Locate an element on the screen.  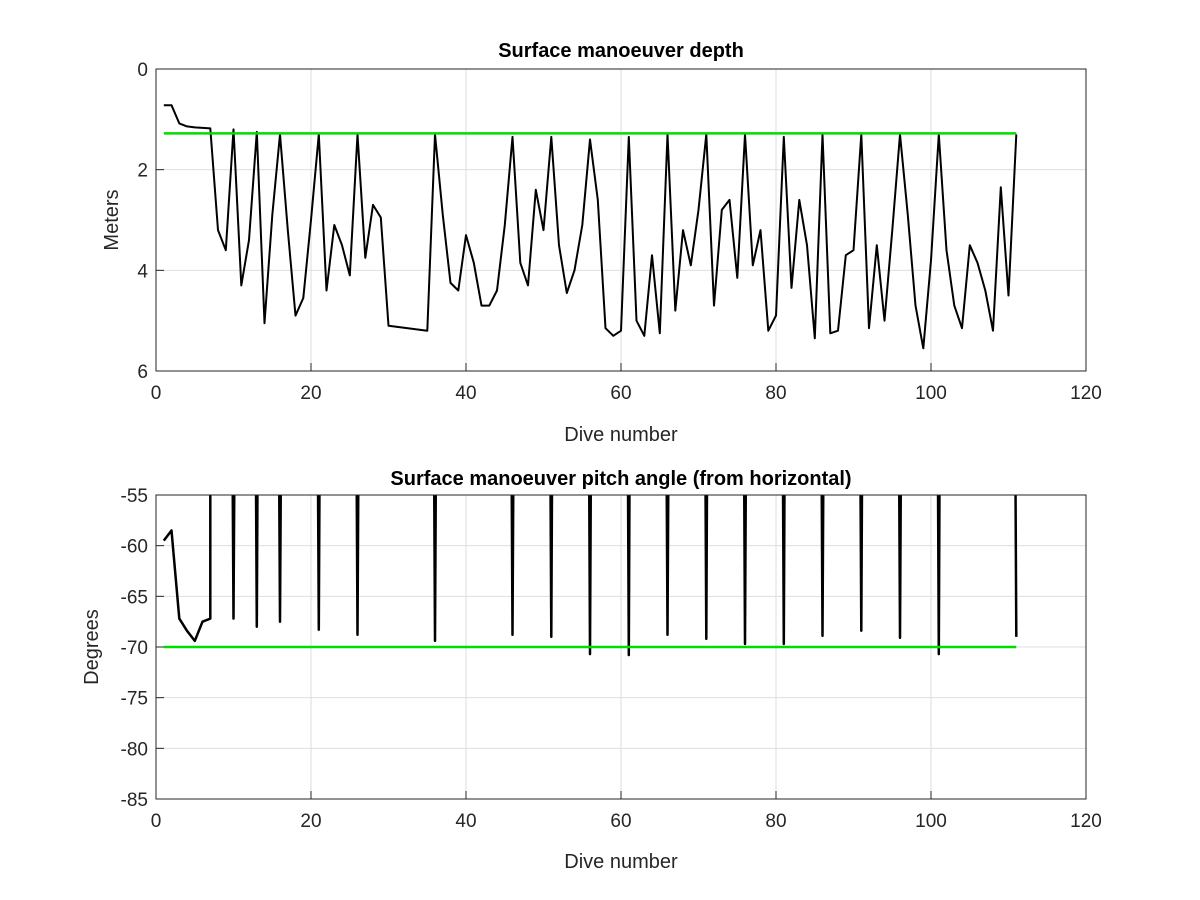
depth-x-tick-label: 80 is located at coordinates (775, 393).